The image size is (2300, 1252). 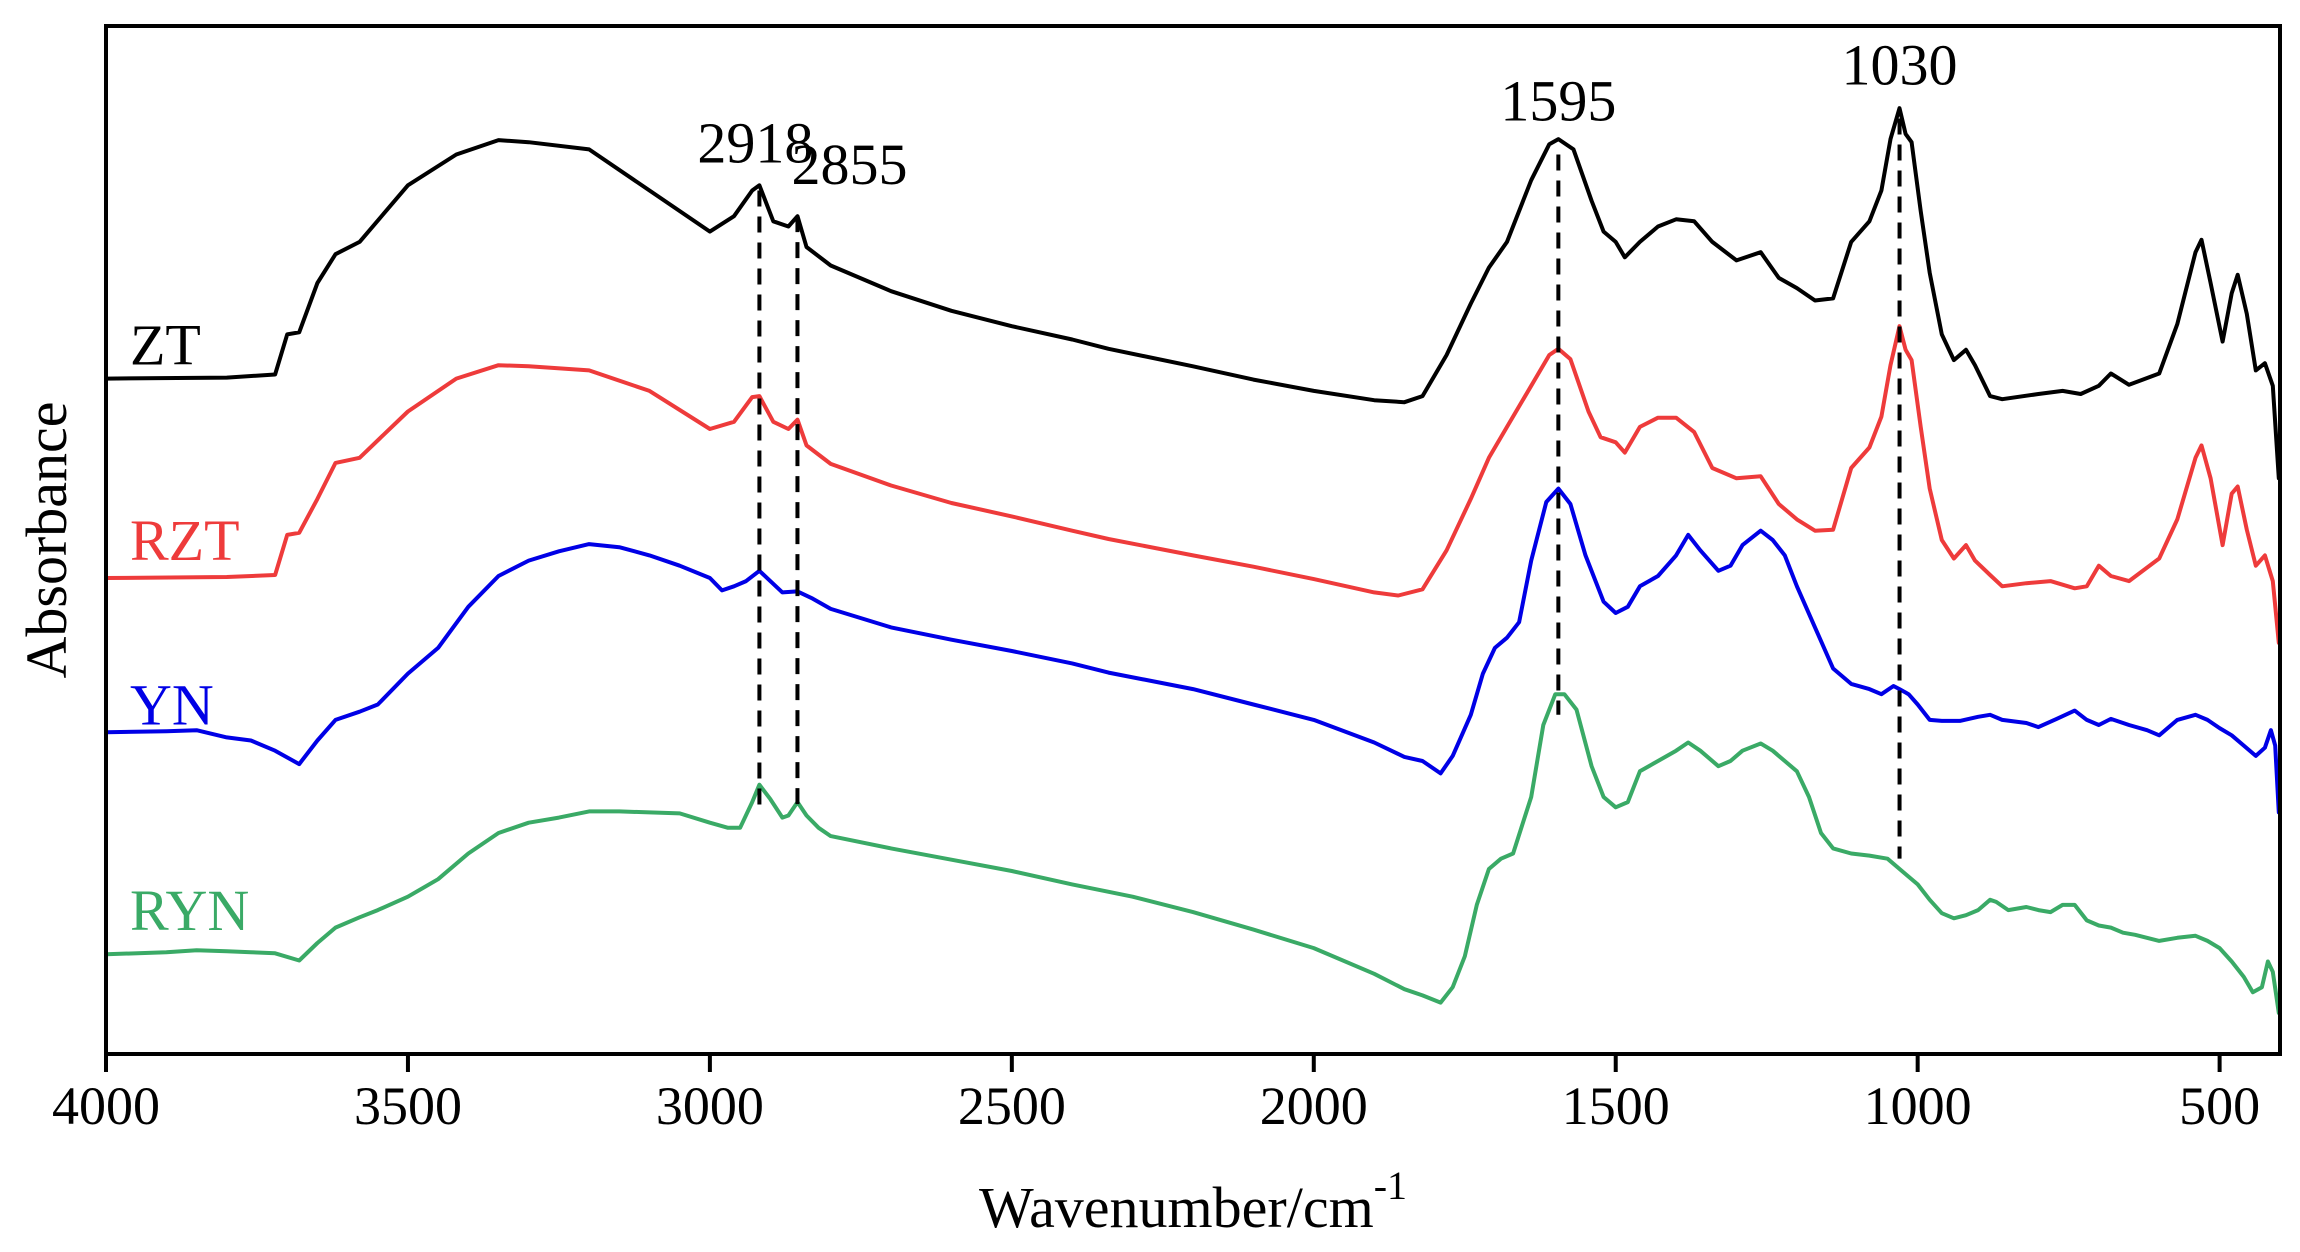 What do you see at coordinates (710, 1106) in the screenshot?
I see `x-tick-label-3000: 3000` at bounding box center [710, 1106].